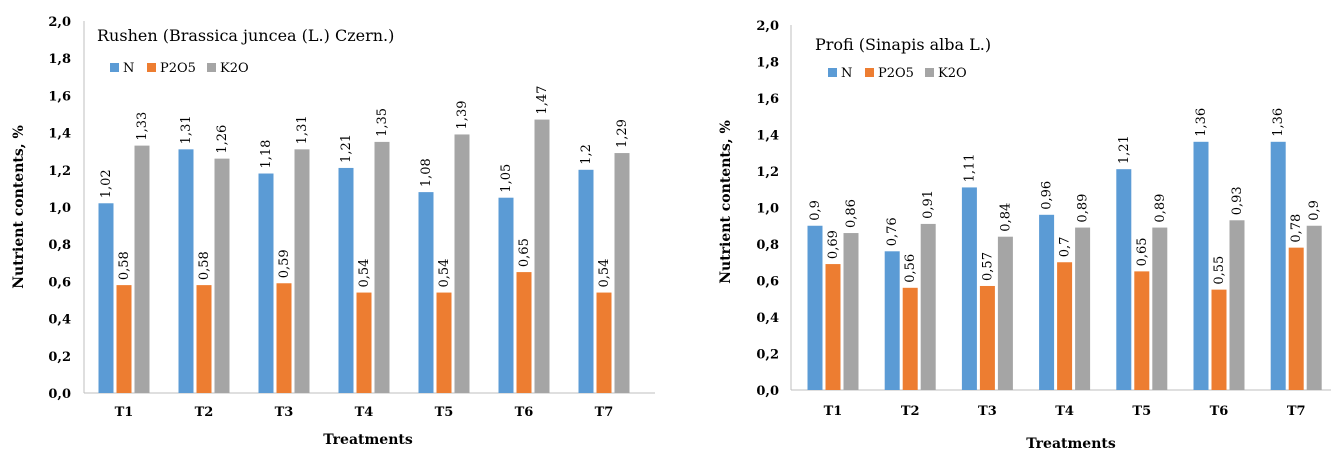 Image resolution: width=1341 pixels, height=450 pixels. Describe the element at coordinates (151, 67) in the screenshot. I see `legend-swatch-p2o5` at that location.